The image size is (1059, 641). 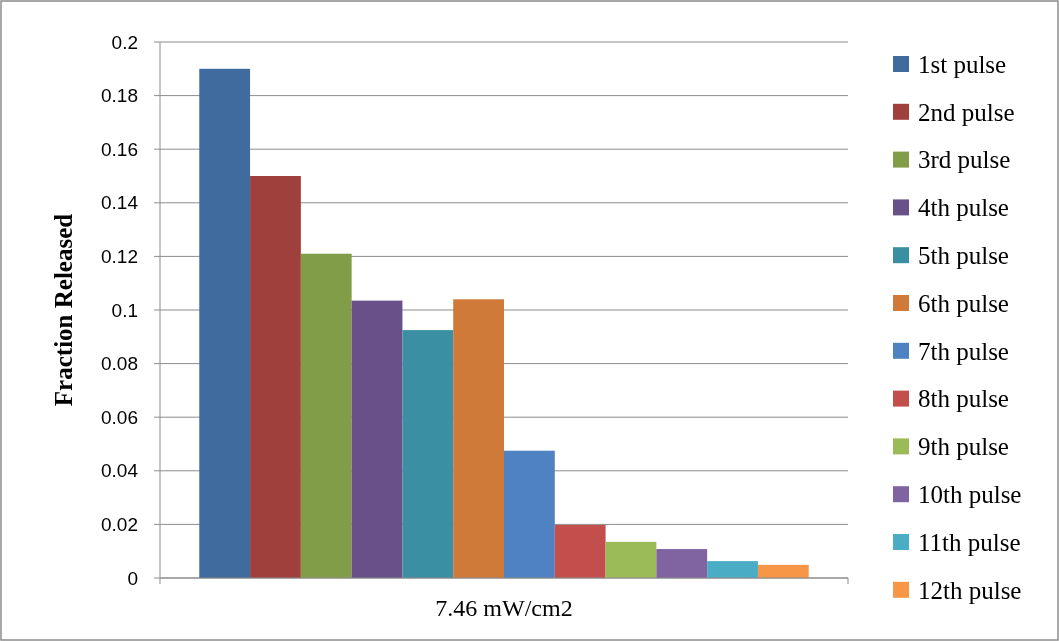 What do you see at coordinates (970, 494) in the screenshot?
I see `legend-label: 10th pulse` at bounding box center [970, 494].